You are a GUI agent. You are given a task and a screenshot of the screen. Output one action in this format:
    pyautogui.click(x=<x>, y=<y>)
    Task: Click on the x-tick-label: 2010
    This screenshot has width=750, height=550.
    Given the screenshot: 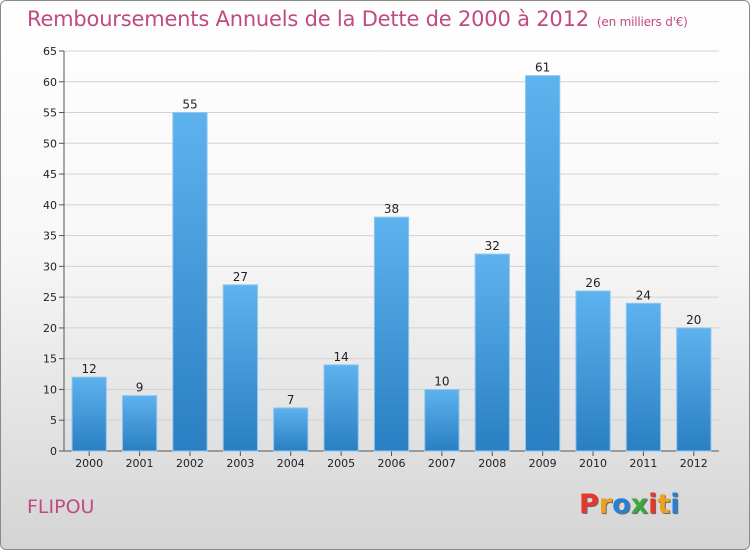 What is the action you would take?
    pyautogui.click(x=593, y=463)
    